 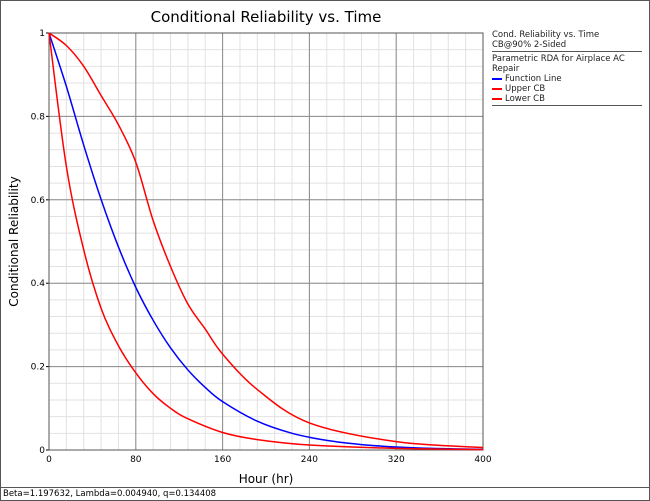 I want to click on y-tick-label: 0.8, so click(x=38, y=117).